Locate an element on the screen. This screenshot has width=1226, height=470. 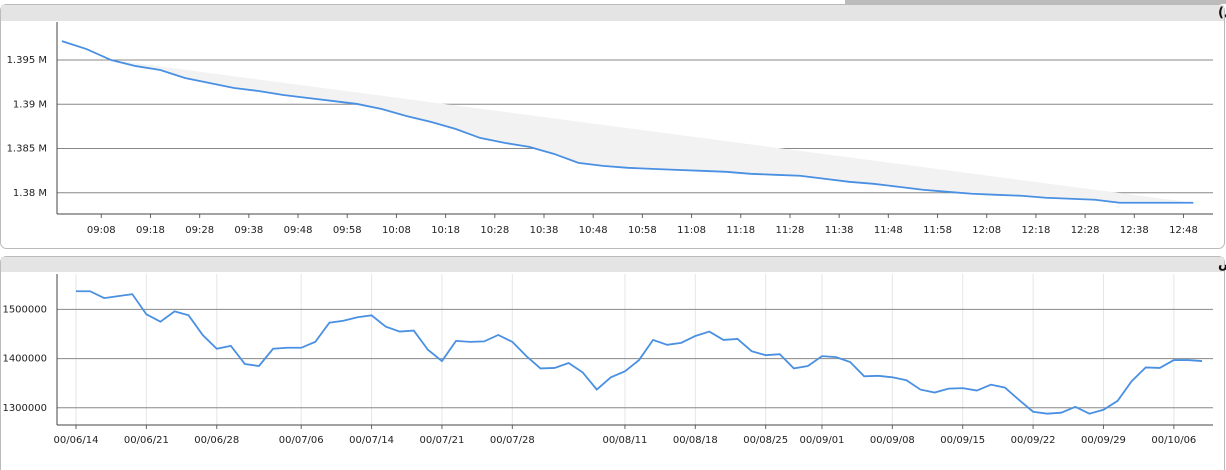
x-tick-label: 11:08 is located at coordinates (691, 230).